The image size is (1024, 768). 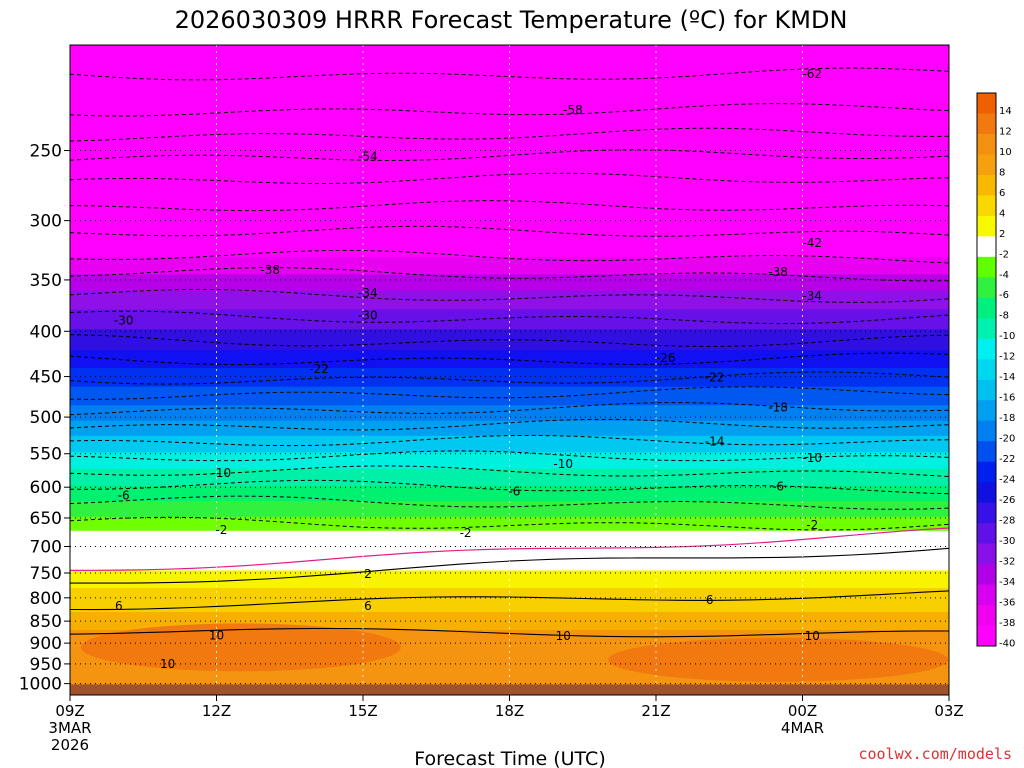 I want to click on y-tick-label: 250, so click(x=46, y=152).